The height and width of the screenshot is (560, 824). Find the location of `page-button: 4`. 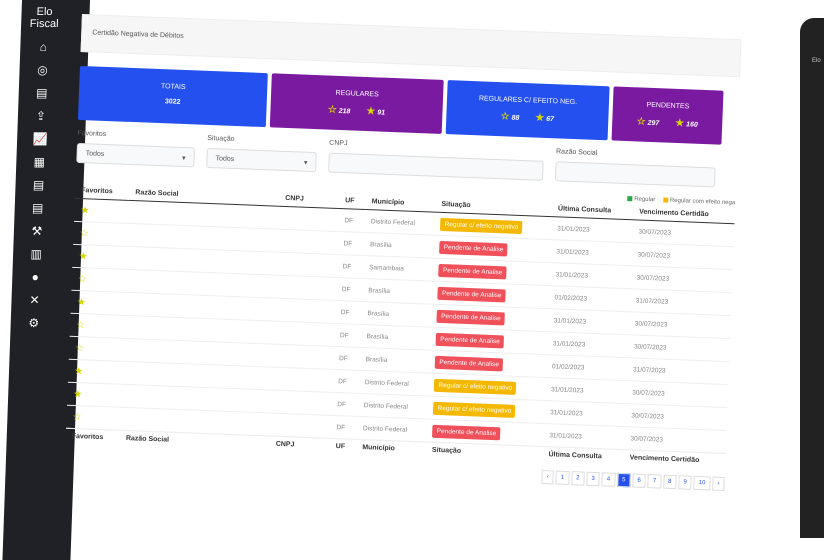

page-button: 4 is located at coordinates (608, 479).